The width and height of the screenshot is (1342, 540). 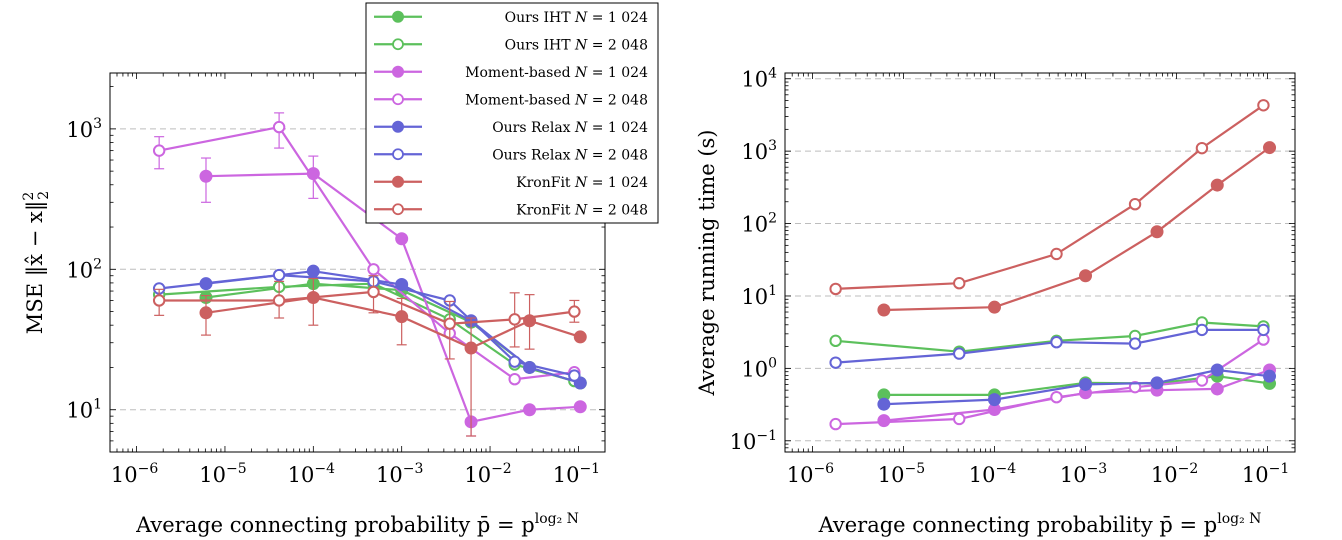 What do you see at coordinates (582, 183) in the screenshot?
I see `legend-label: KronFit N = 1 024` at bounding box center [582, 183].